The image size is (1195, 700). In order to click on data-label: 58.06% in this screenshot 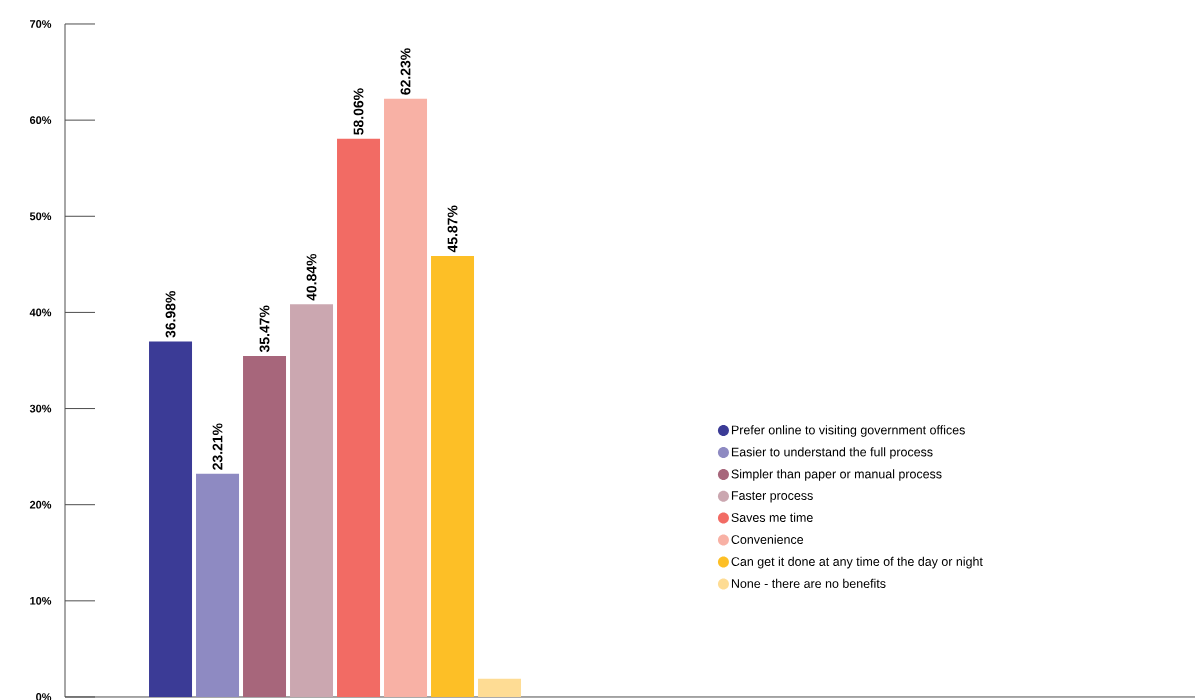, I will do `click(358, 111)`.